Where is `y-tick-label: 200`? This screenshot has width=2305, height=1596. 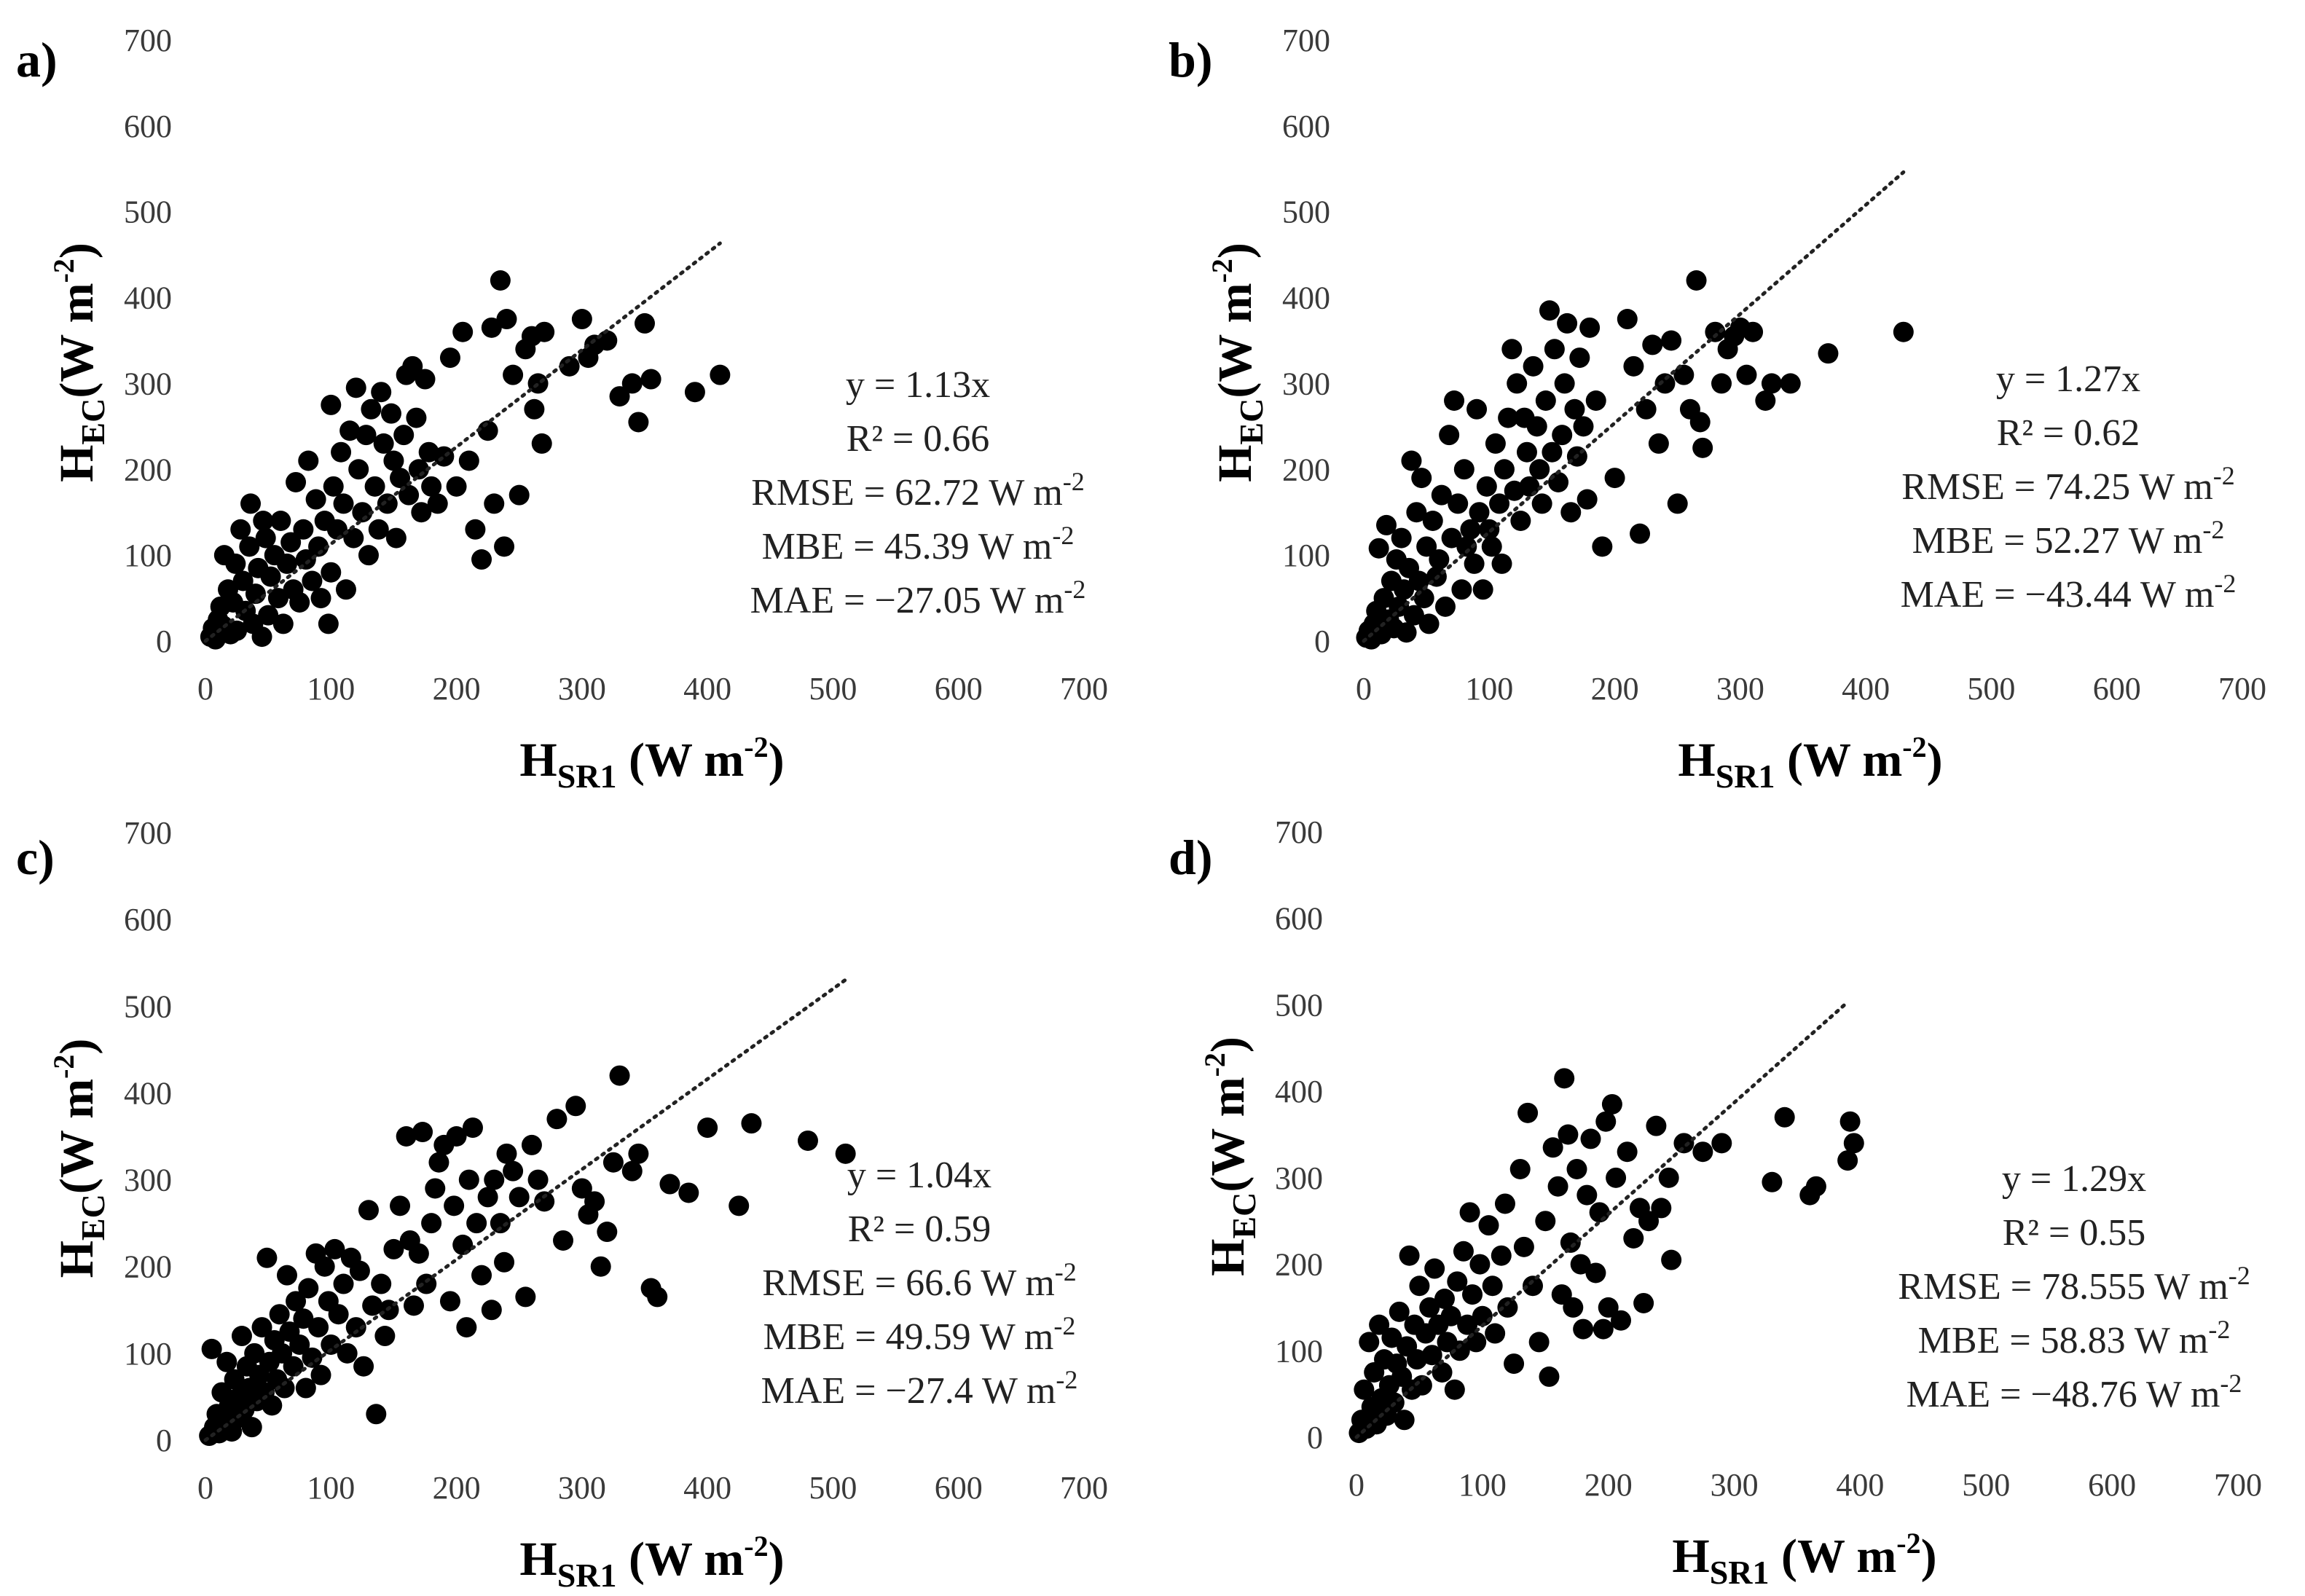
y-tick-label: 200 is located at coordinates (148, 469).